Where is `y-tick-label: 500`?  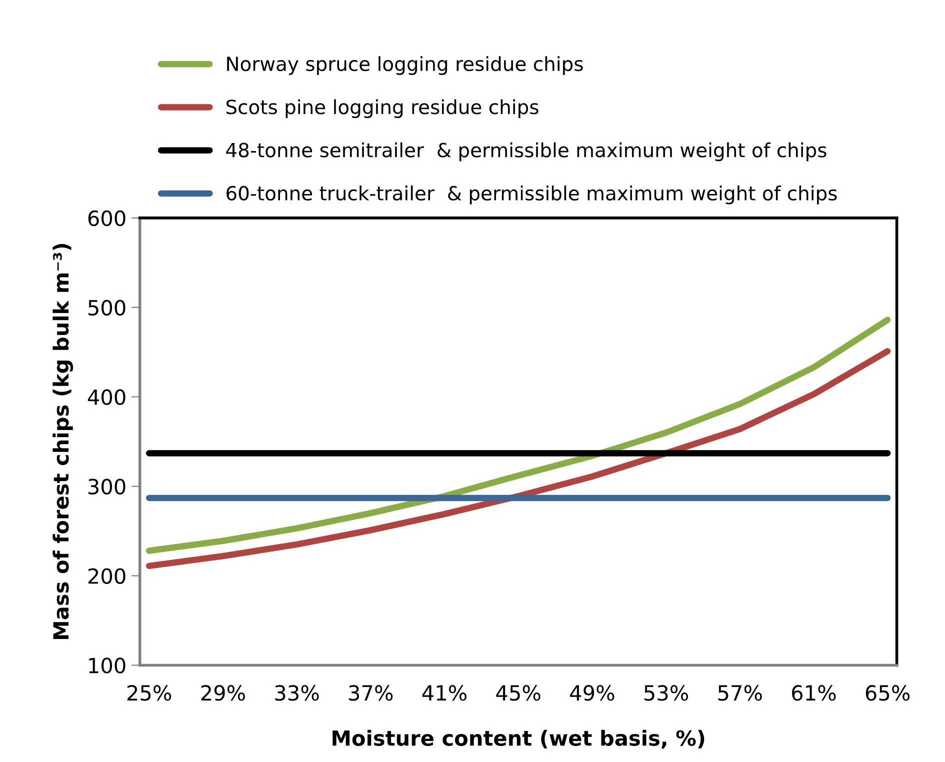 y-tick-label: 500 is located at coordinates (107, 308).